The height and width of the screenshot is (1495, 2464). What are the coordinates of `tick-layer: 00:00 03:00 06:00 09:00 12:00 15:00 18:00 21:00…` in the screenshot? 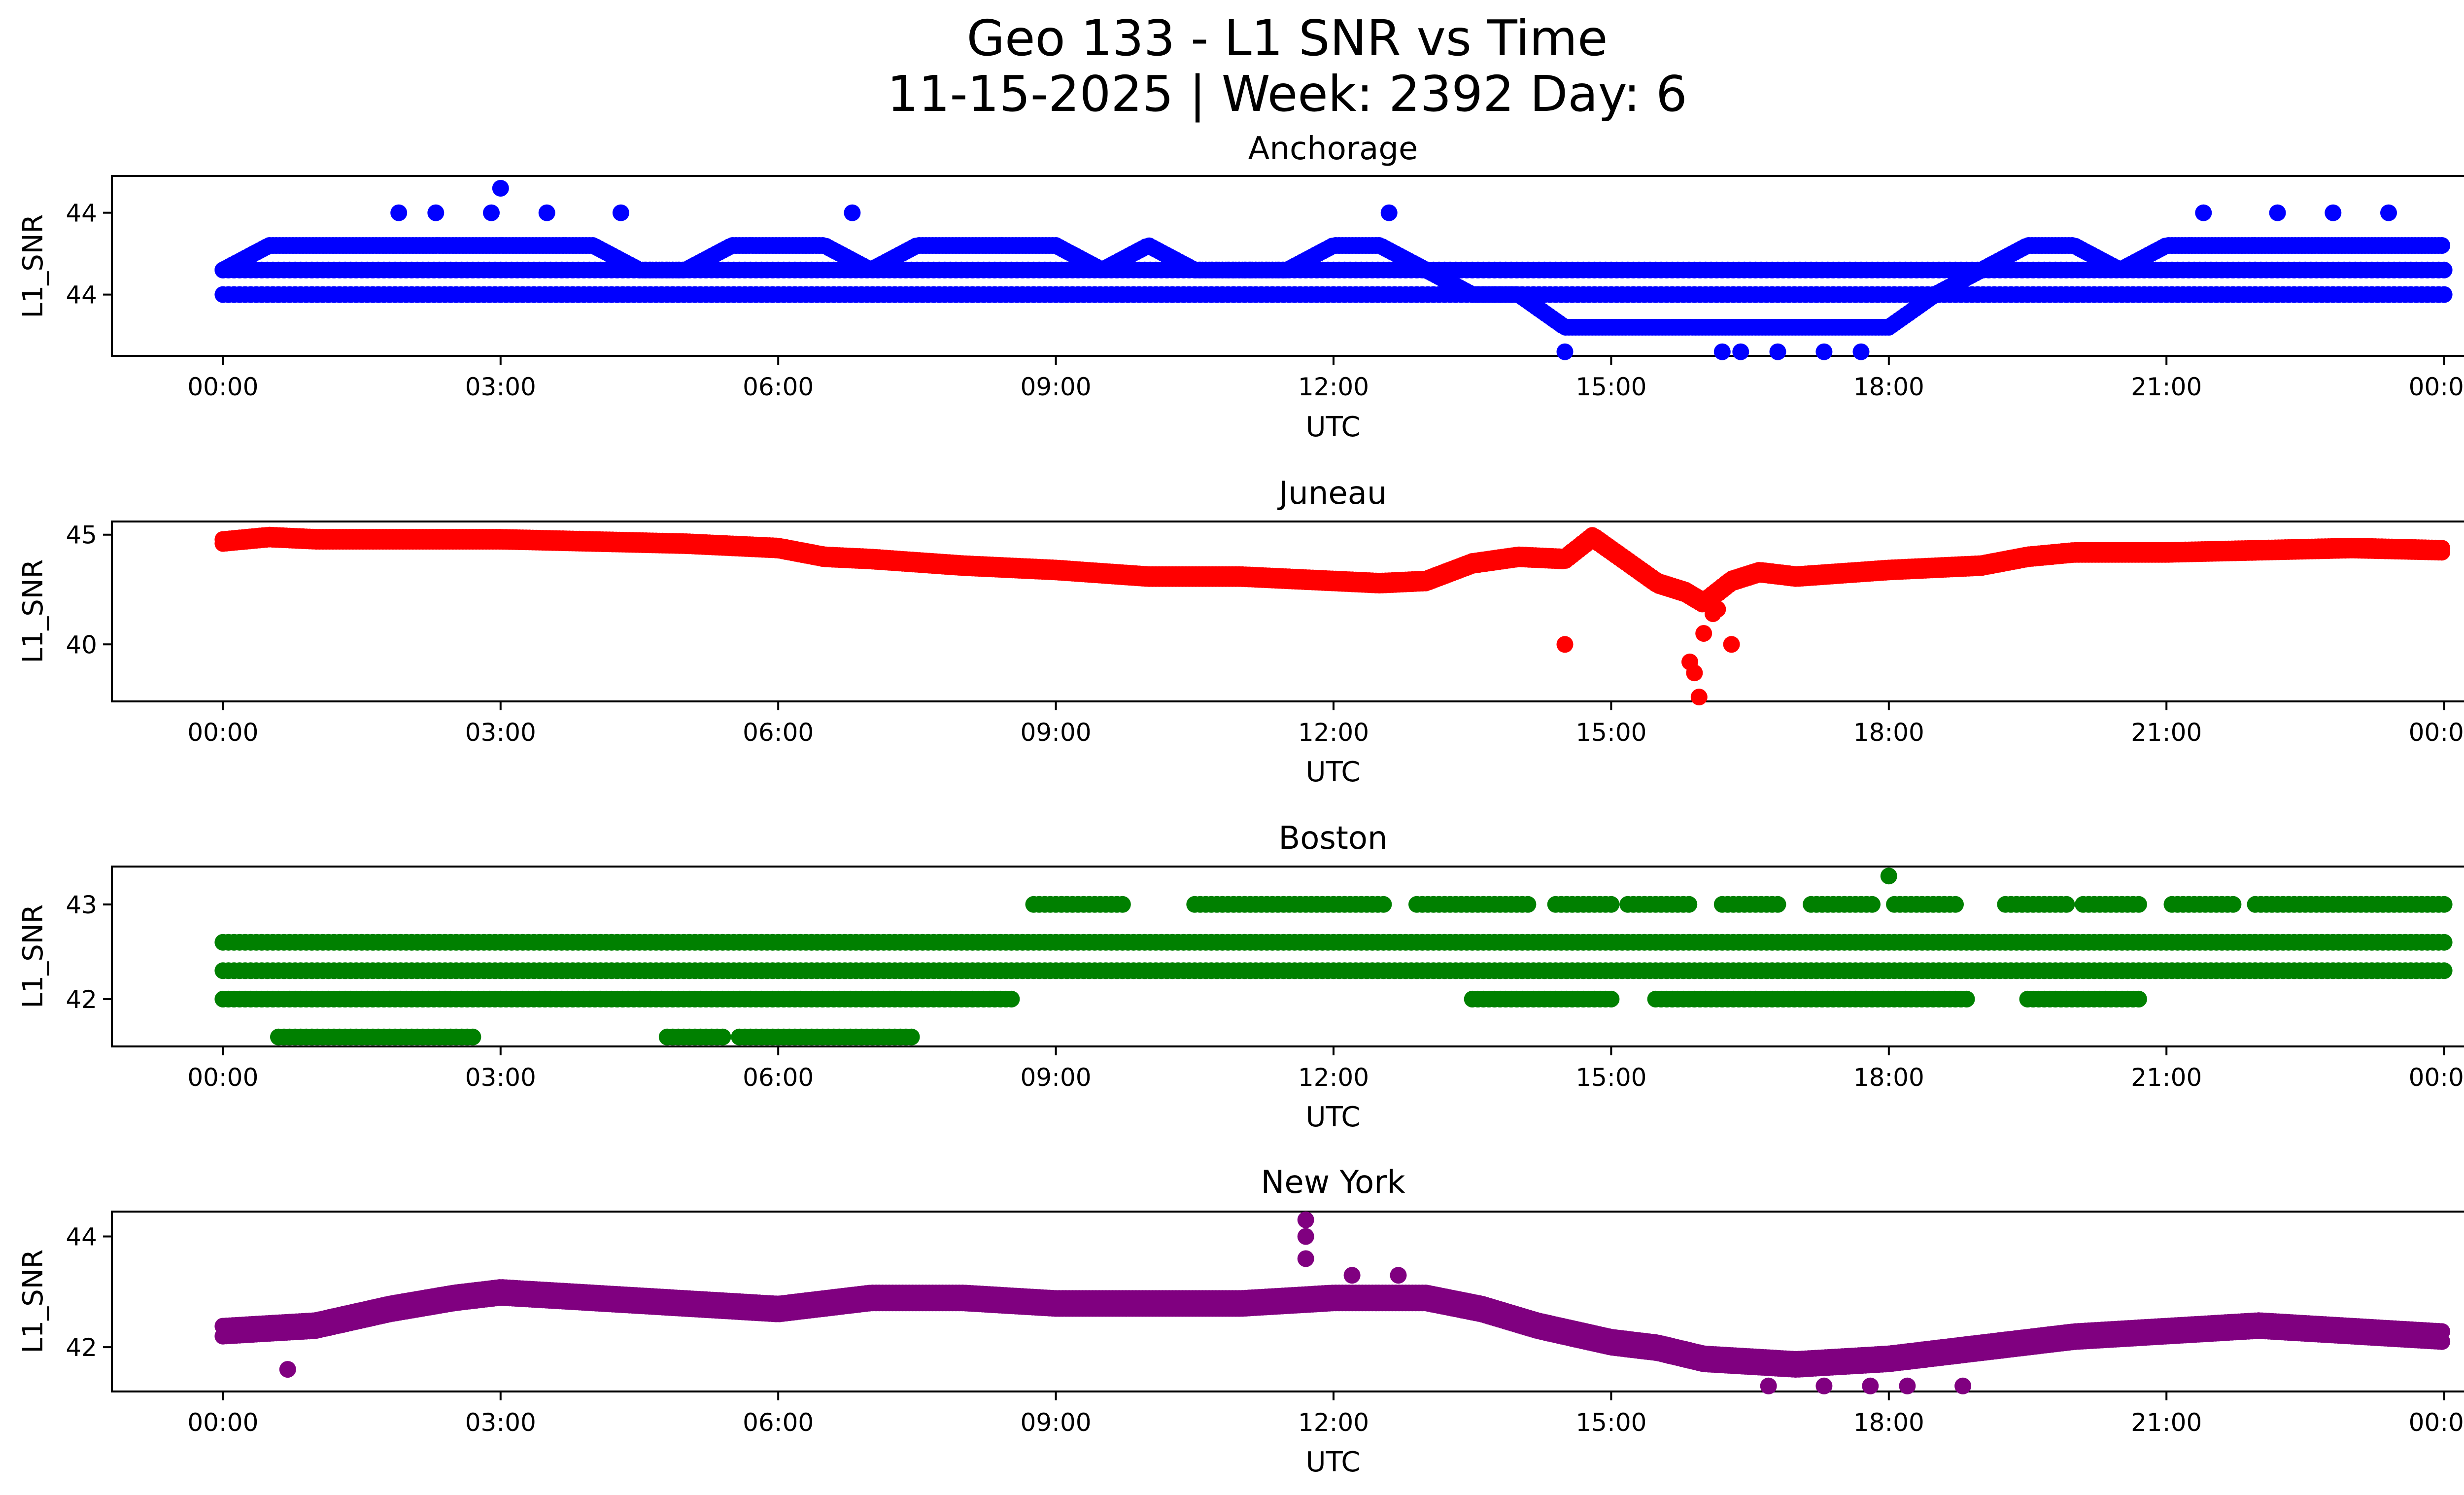 It's located at (1265, 300).